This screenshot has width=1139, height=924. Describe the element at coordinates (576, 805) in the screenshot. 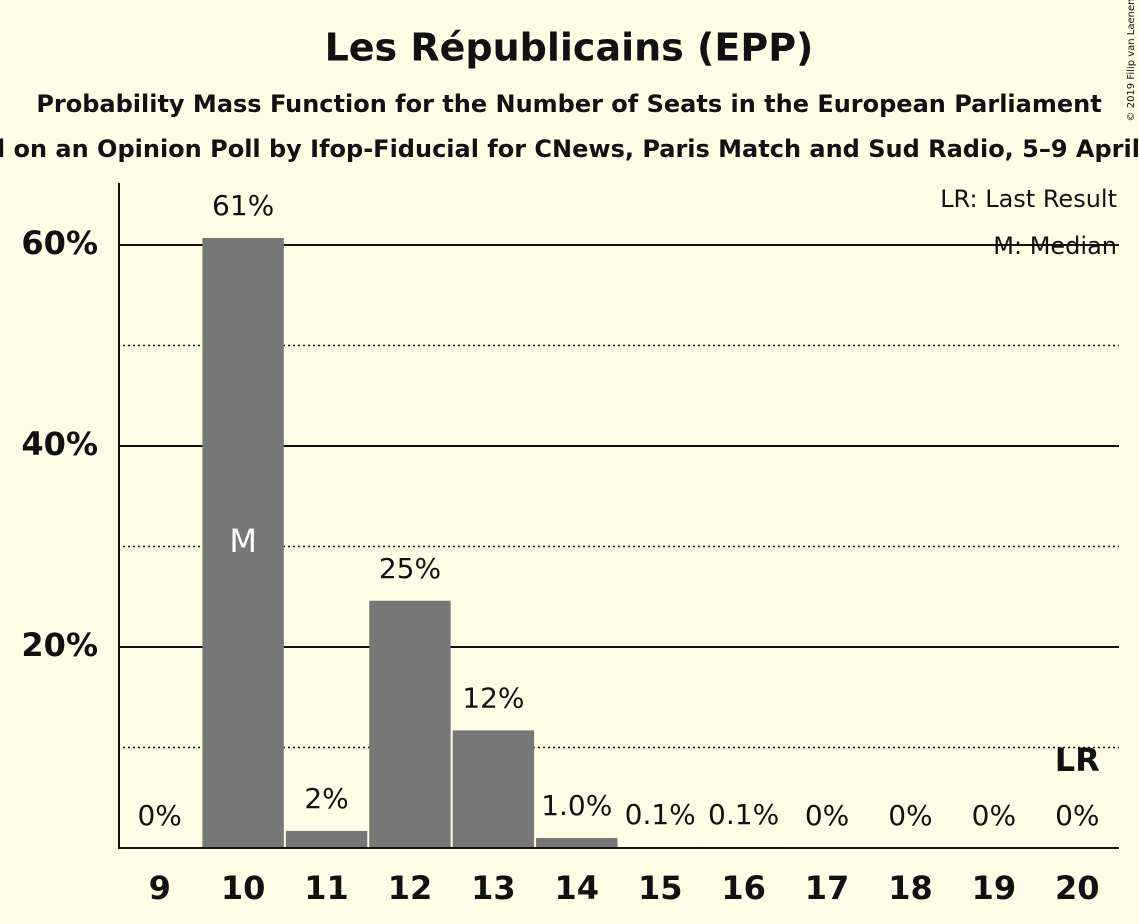

I see `value-label: 1.0%` at that location.